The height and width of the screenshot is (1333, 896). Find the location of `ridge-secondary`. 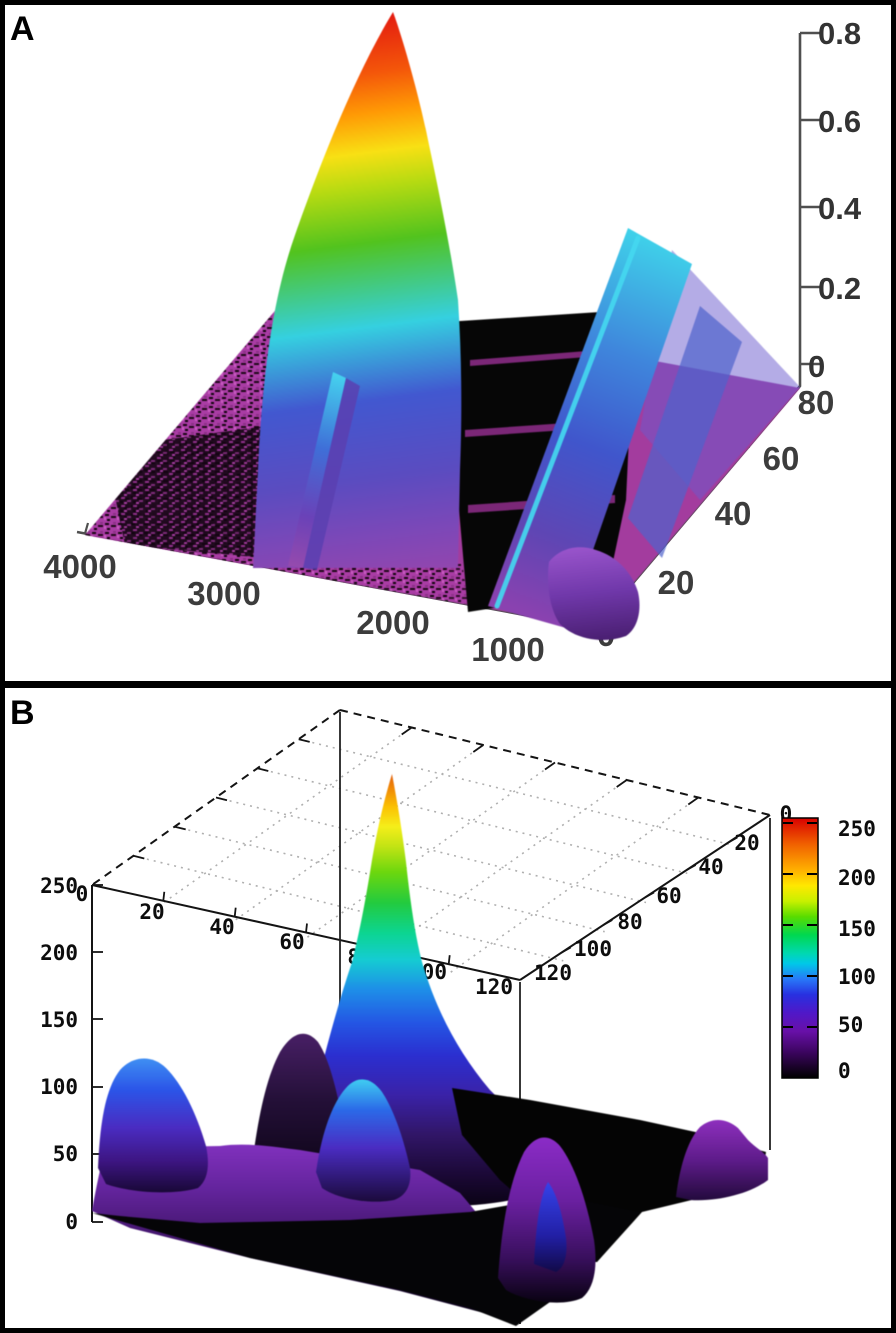

ridge-secondary is located at coordinates (590, 428).